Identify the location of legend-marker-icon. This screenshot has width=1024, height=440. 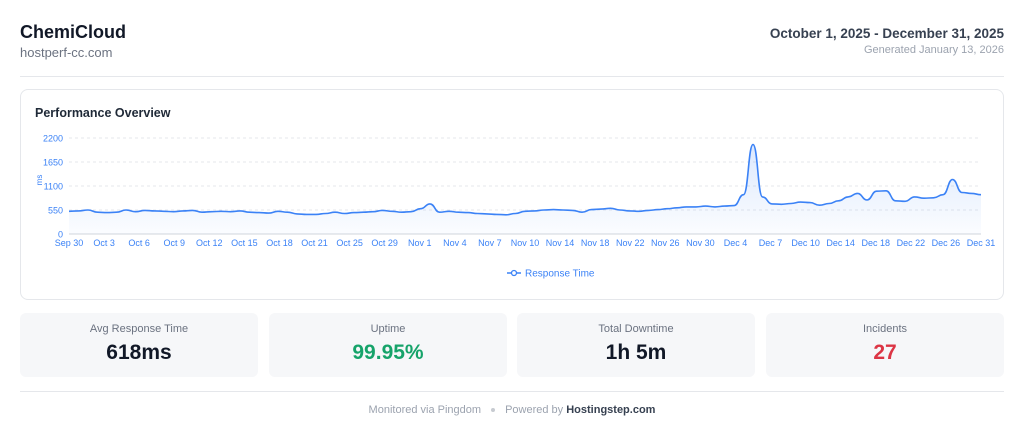
(514, 273).